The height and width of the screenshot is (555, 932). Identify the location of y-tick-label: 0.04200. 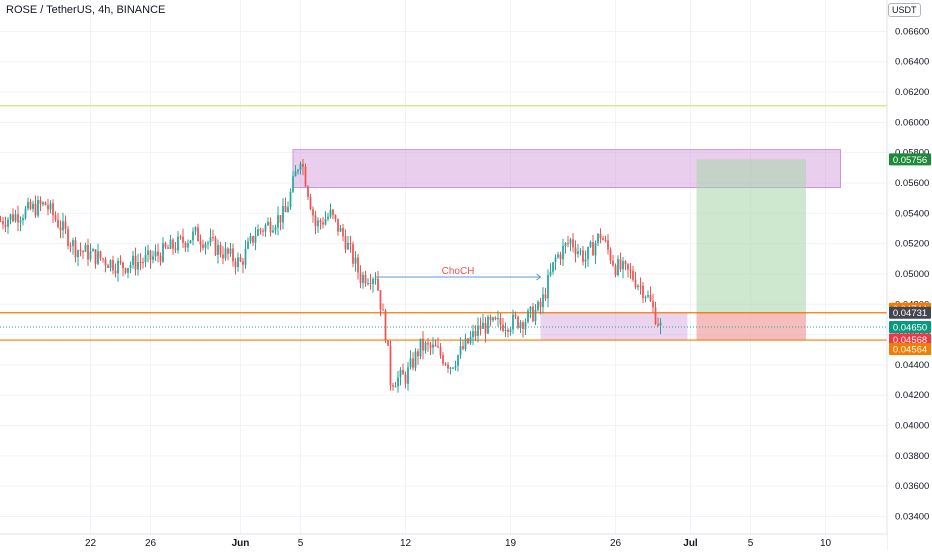
(912, 395).